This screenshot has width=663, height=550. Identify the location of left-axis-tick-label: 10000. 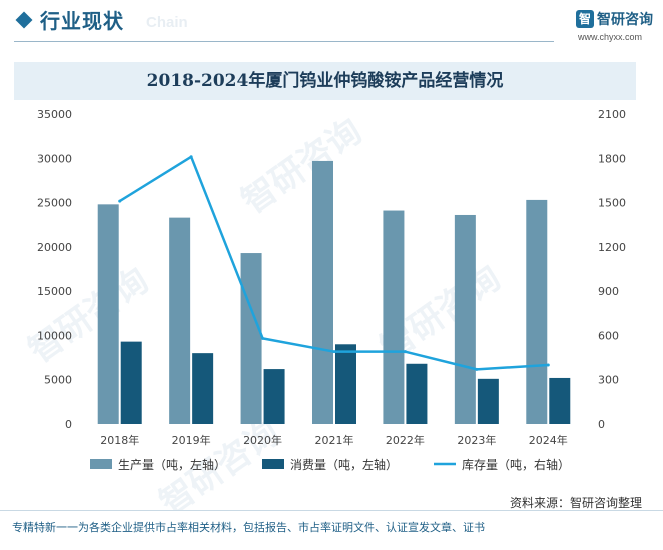
(54, 335).